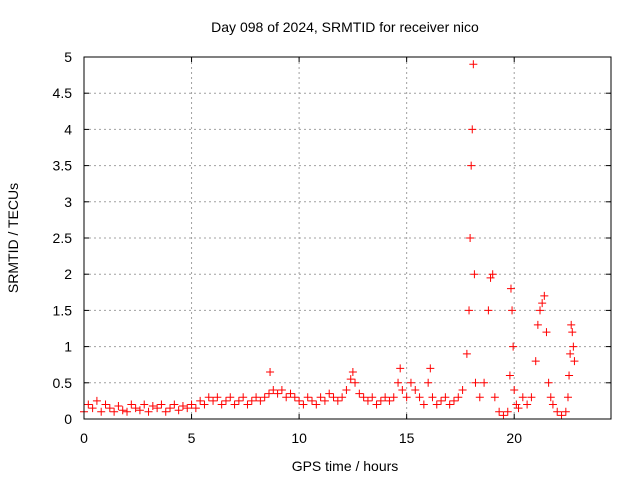 The height and width of the screenshot is (480, 640). What do you see at coordinates (13, 238) in the screenshot?
I see `y-axis-label: SRMTID / TECUs` at bounding box center [13, 238].